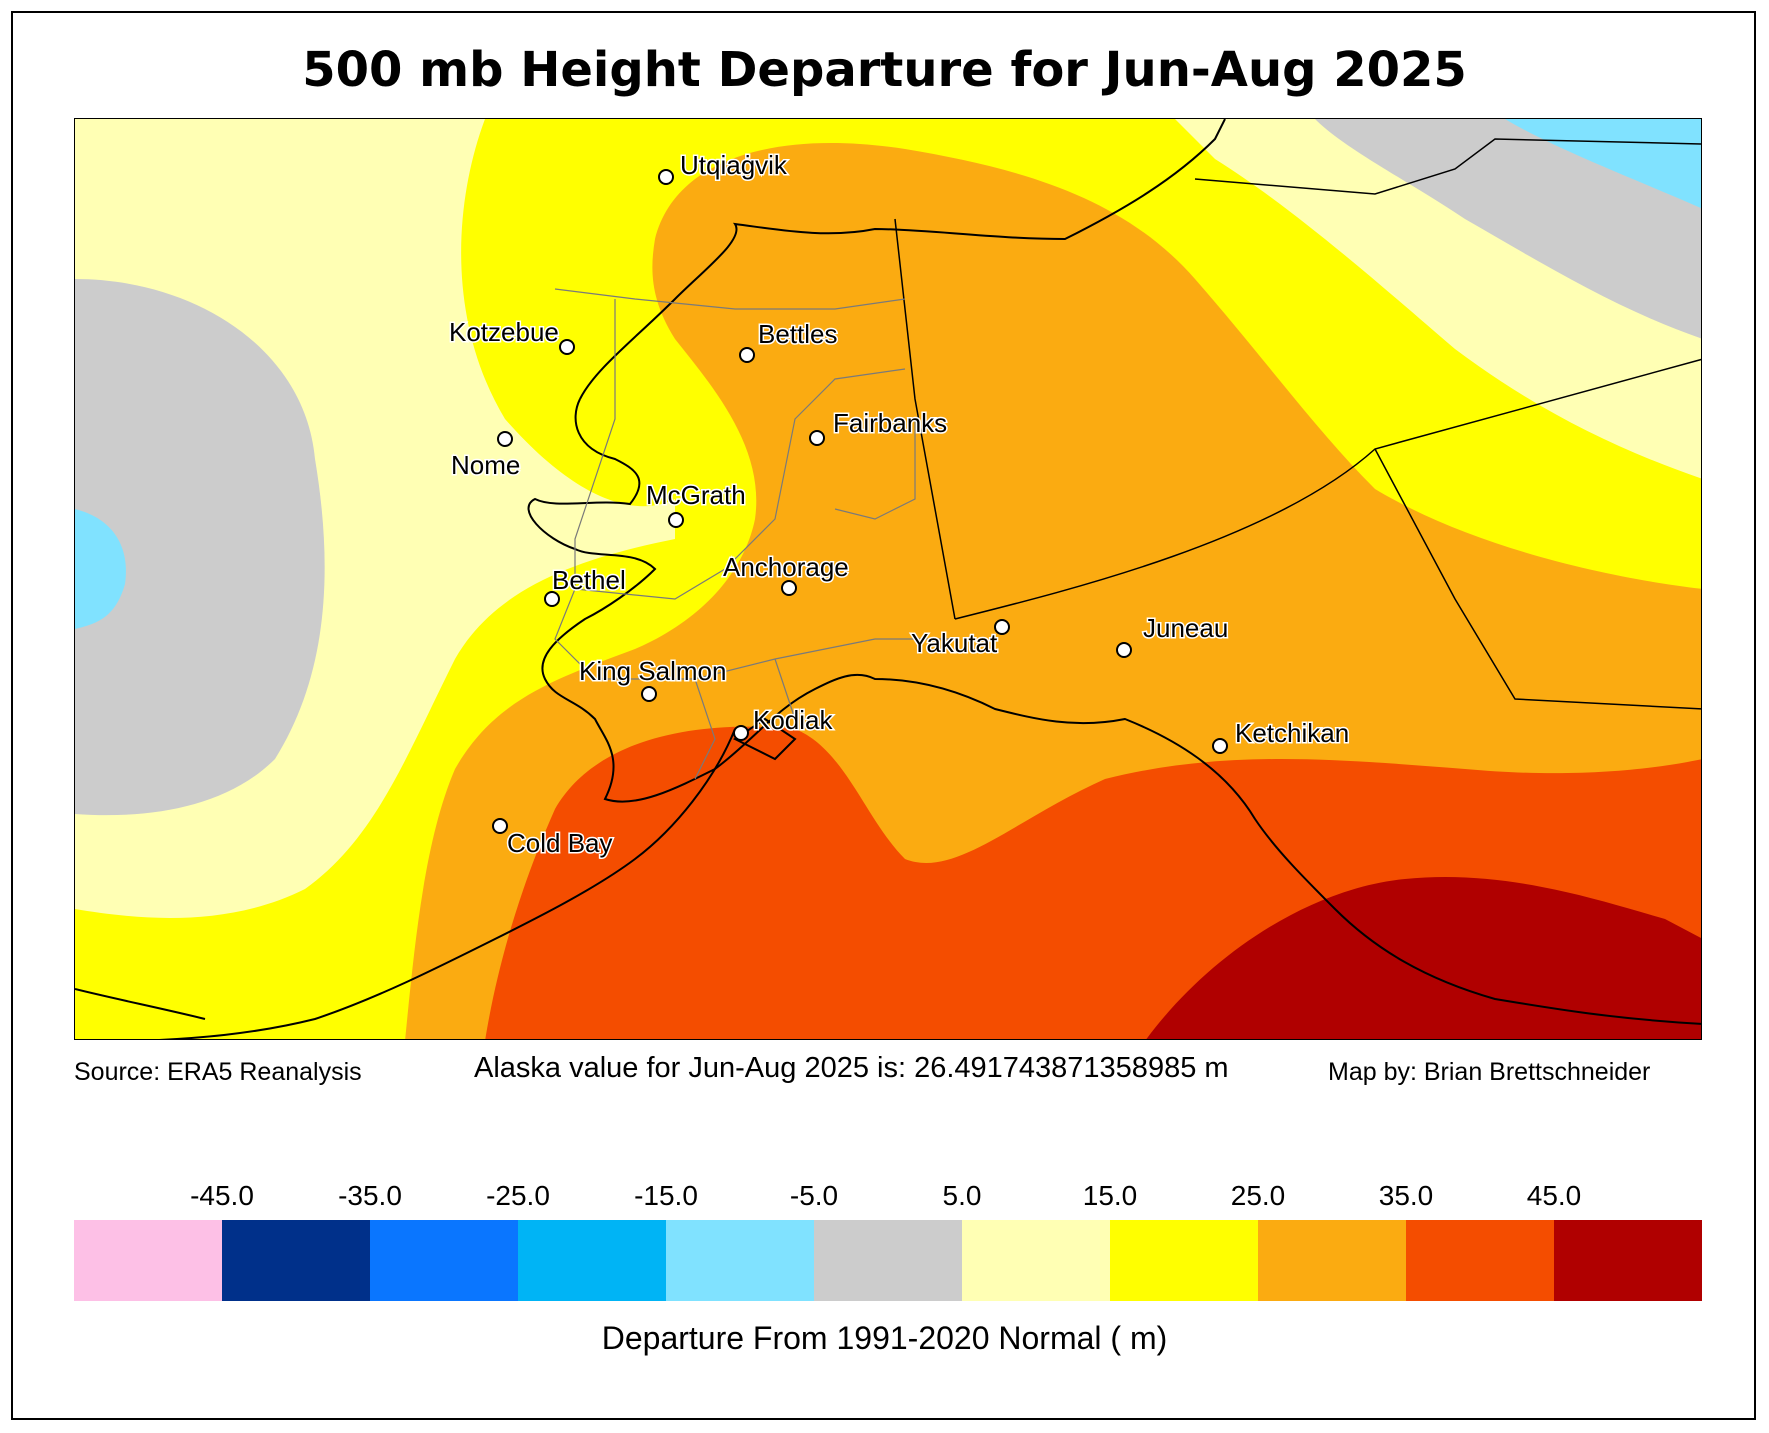  Describe the element at coordinates (505, 439) in the screenshot. I see `city-dot-nome` at that location.